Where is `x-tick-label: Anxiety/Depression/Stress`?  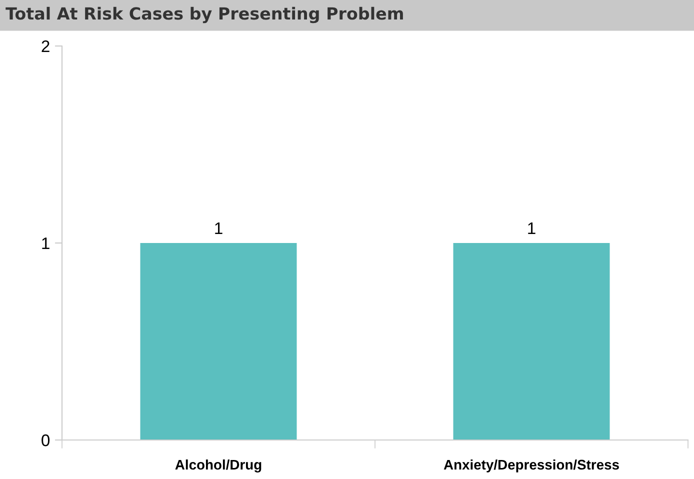 x-tick-label: Anxiety/Depression/Stress is located at coordinates (531, 465).